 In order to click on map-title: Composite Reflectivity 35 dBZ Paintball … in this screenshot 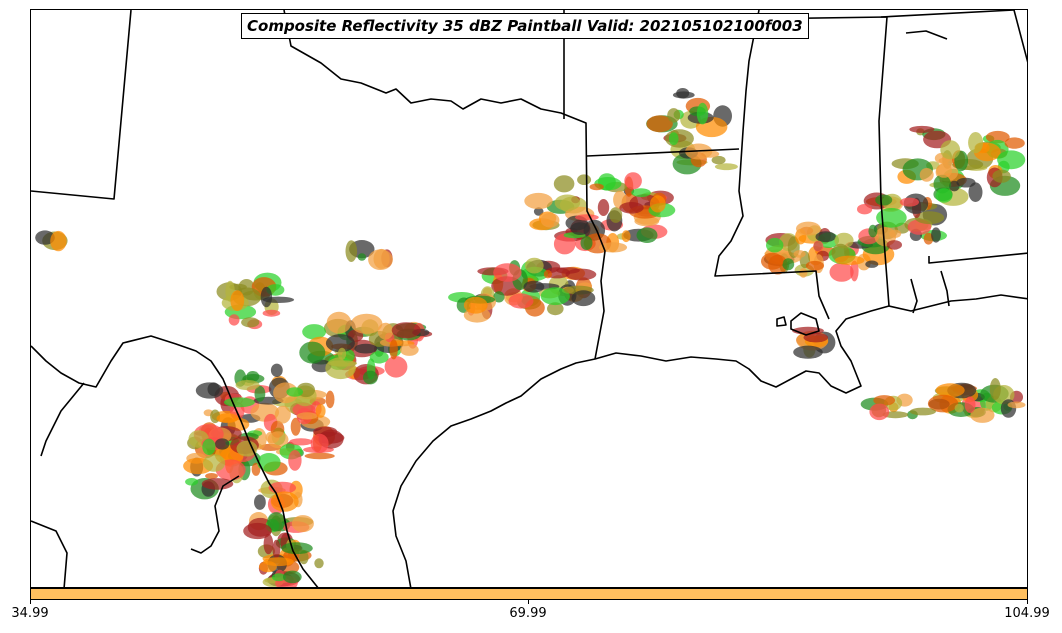, I will do `click(525, 26)`.